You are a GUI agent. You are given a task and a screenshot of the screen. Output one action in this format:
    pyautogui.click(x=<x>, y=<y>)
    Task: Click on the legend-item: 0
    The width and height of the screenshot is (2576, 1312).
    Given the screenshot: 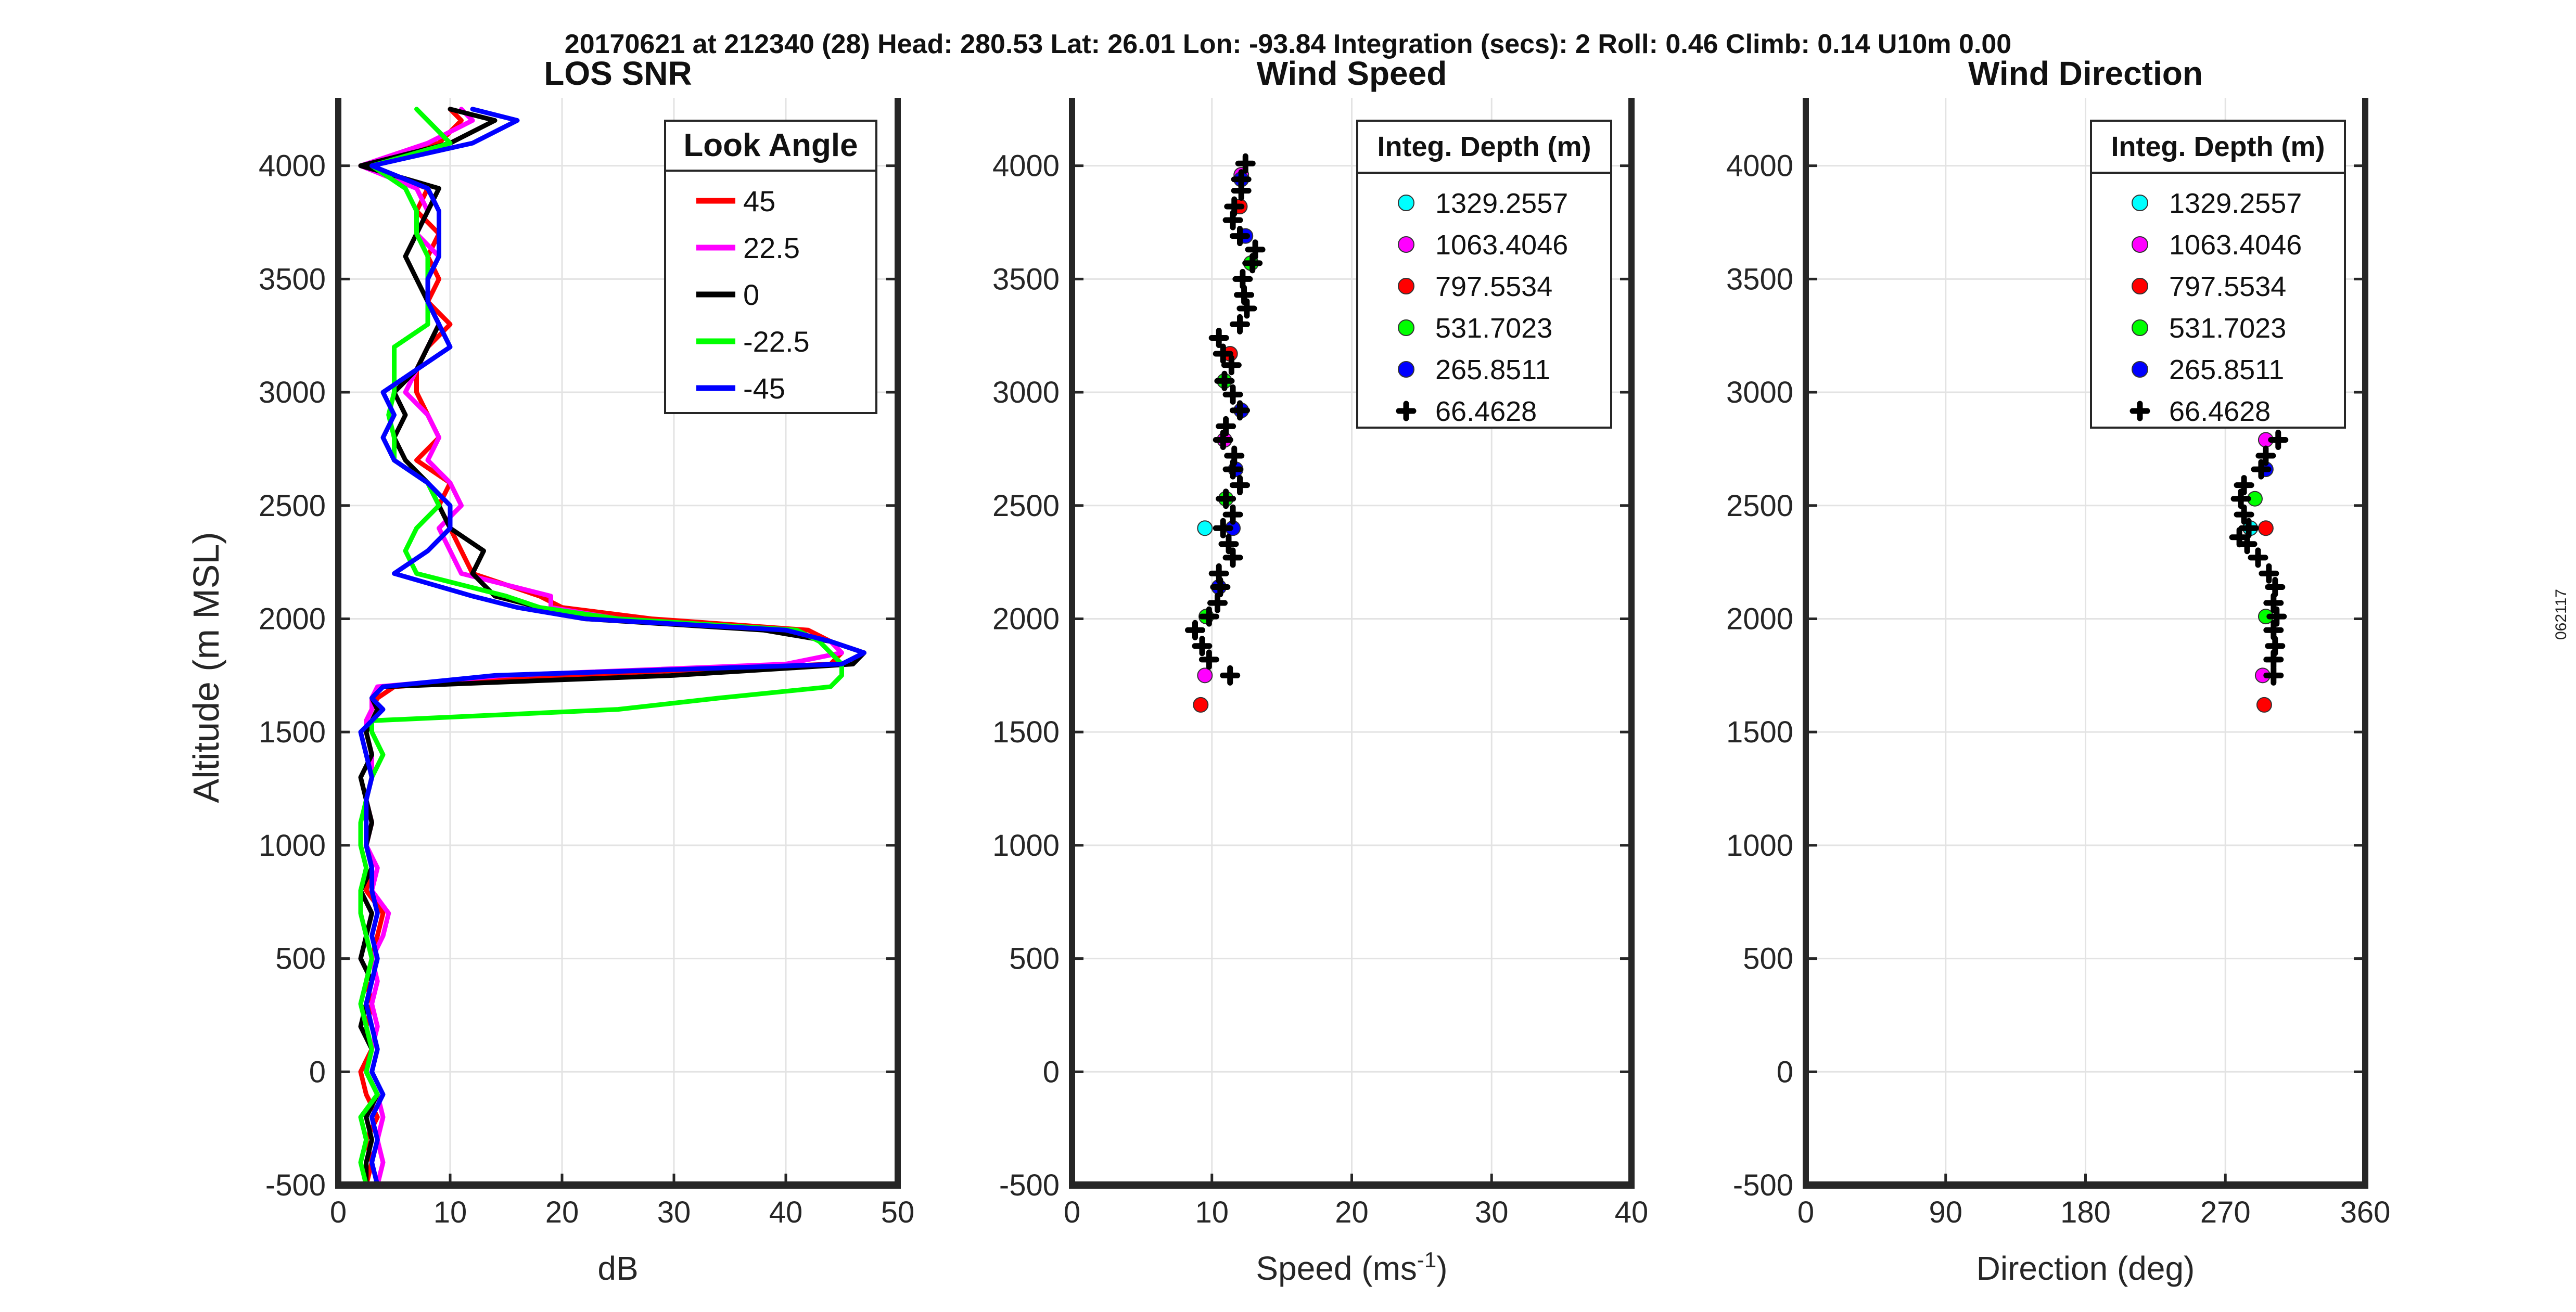 What is the action you would take?
    pyautogui.click(x=727, y=295)
    